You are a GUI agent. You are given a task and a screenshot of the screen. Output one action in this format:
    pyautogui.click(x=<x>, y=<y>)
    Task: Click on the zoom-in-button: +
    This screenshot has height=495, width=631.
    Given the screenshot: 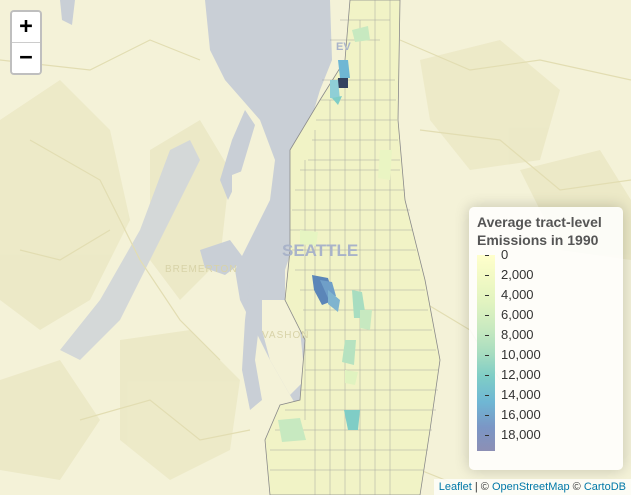 What is the action you would take?
    pyautogui.click(x=26, y=27)
    